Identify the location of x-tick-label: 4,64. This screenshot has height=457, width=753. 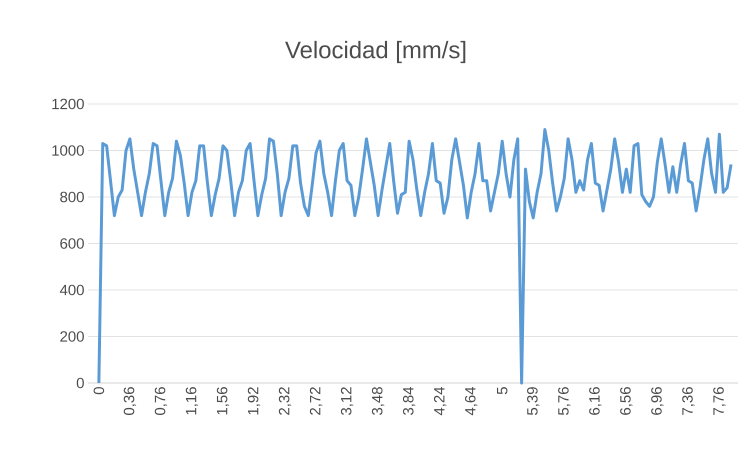
(471, 401).